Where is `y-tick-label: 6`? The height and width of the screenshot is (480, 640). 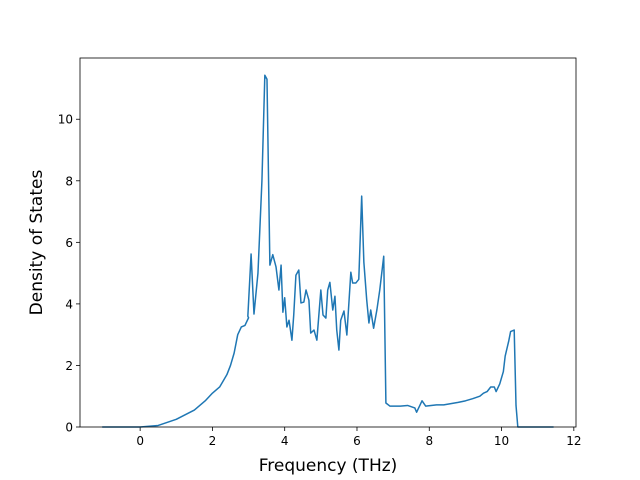 y-tick-label: 6 is located at coordinates (69, 243).